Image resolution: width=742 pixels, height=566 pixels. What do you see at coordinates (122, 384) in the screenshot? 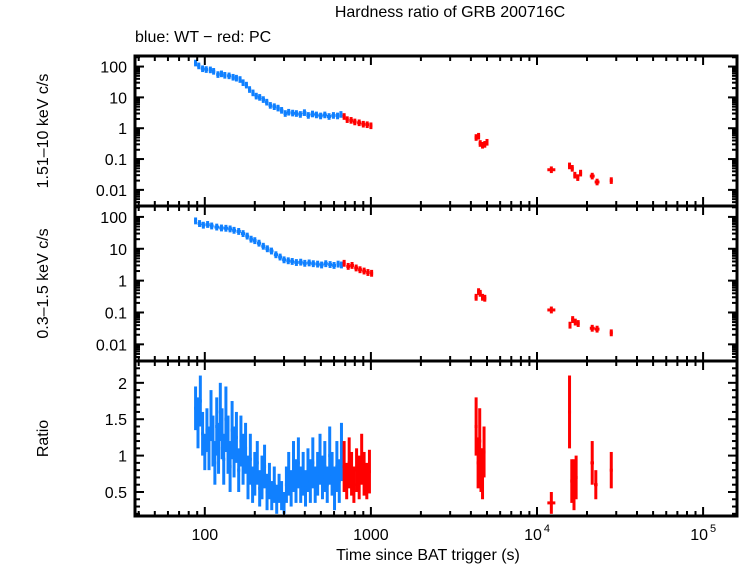
I see `y-tick-label: 2` at bounding box center [122, 384].